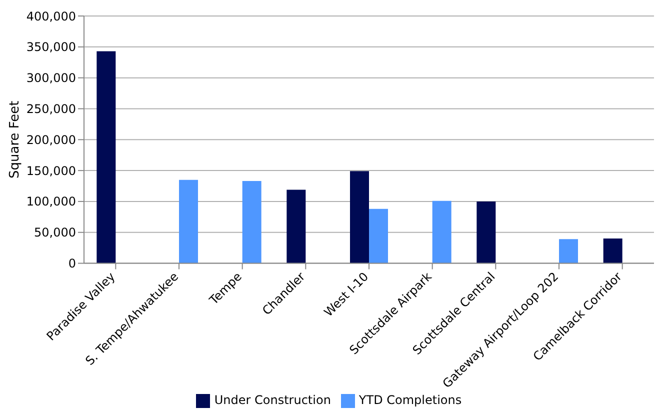  What do you see at coordinates (51, 47) in the screenshot?
I see `y-tick-label: 350,000` at bounding box center [51, 47].